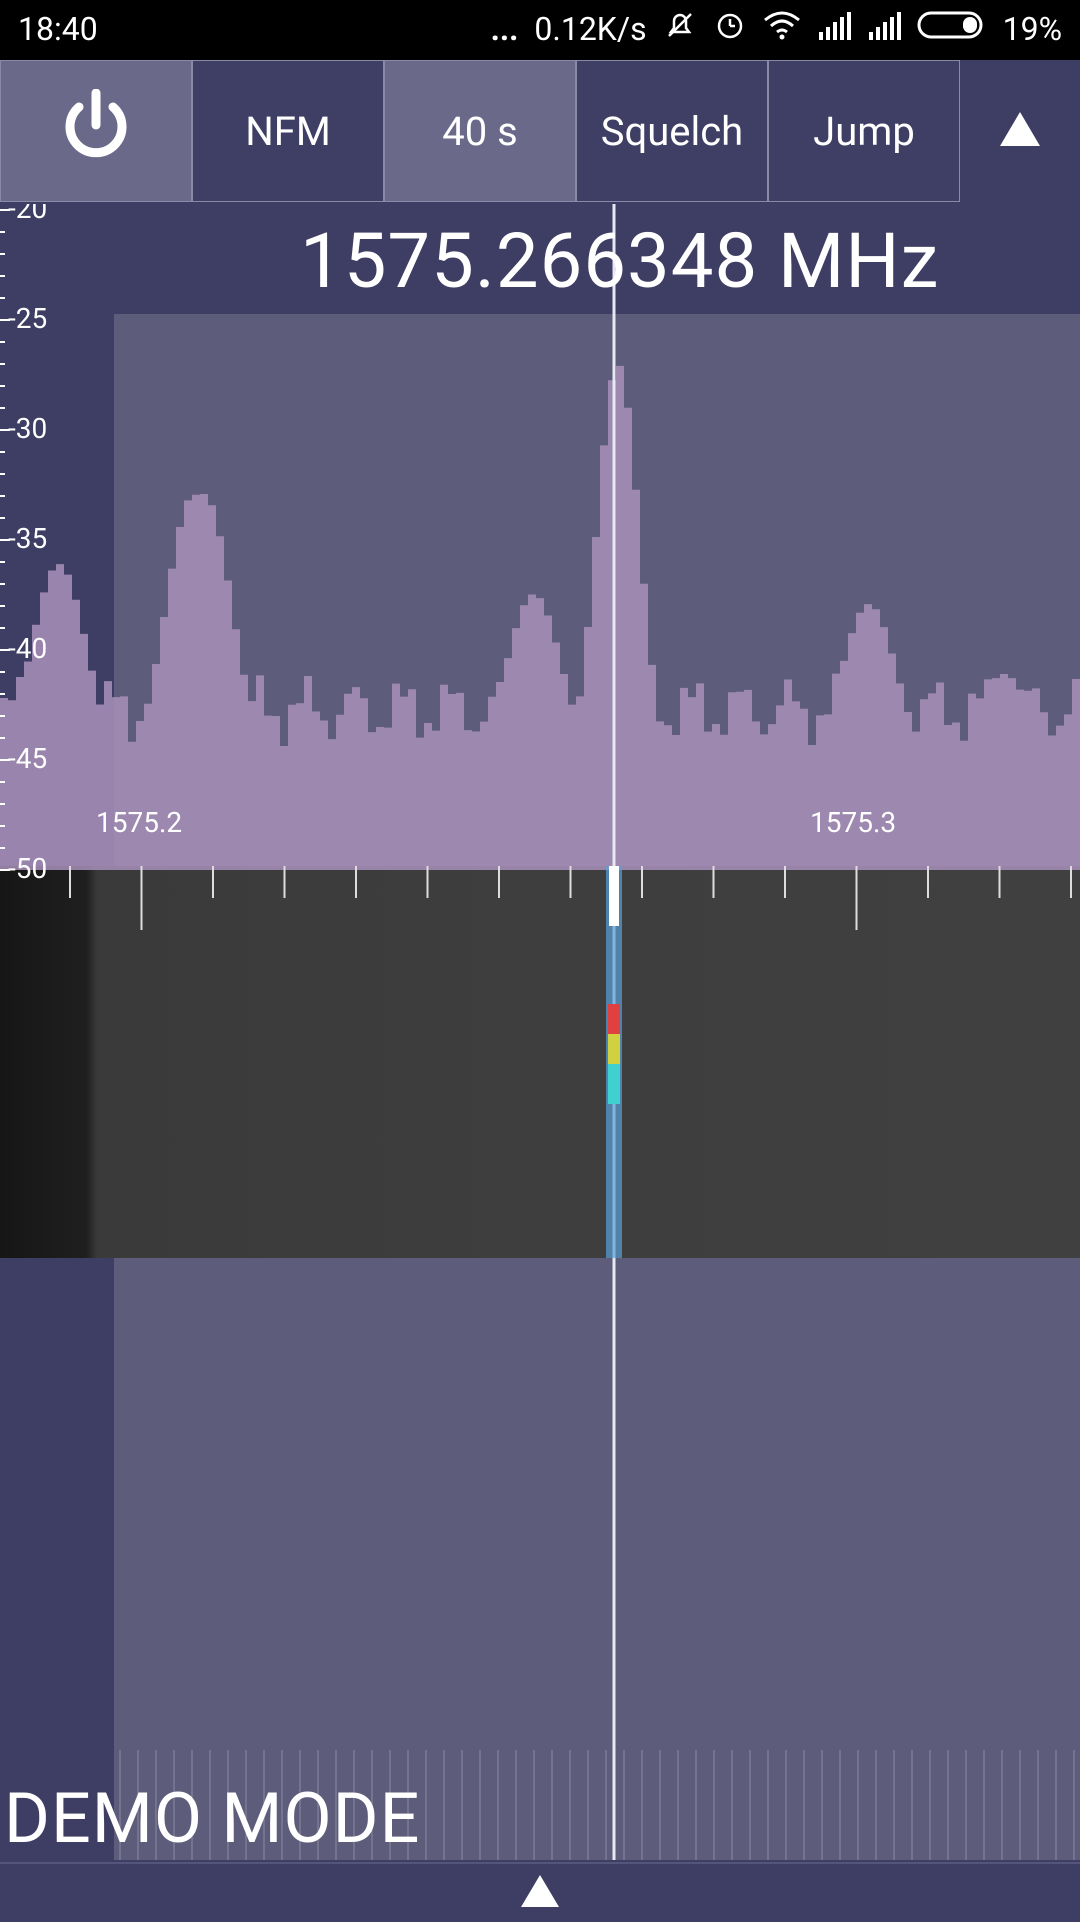 The width and height of the screenshot is (1080, 1922). Describe the element at coordinates (1032, 29) in the screenshot. I see `battery-percent: 19%` at that location.